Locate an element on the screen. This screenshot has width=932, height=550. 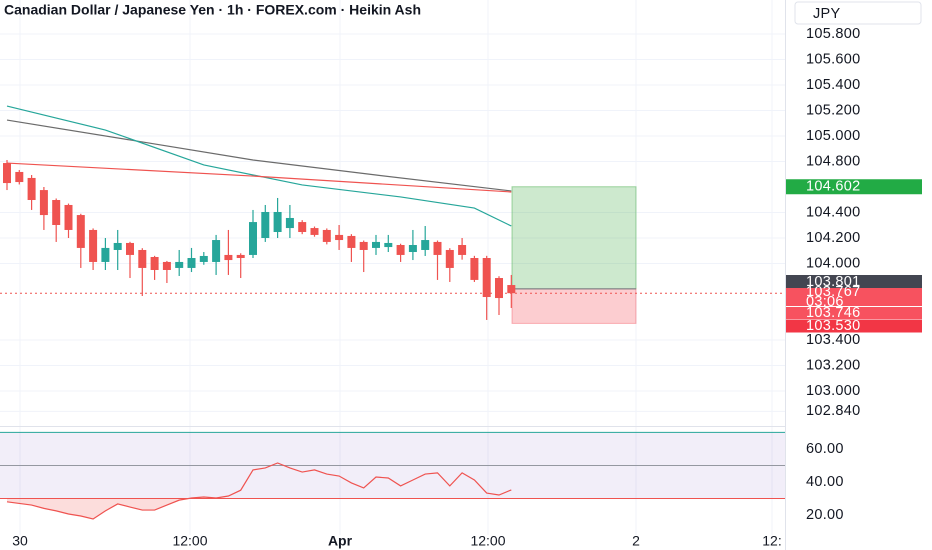
entry-badge-label: 103.801 is located at coordinates (833, 282).